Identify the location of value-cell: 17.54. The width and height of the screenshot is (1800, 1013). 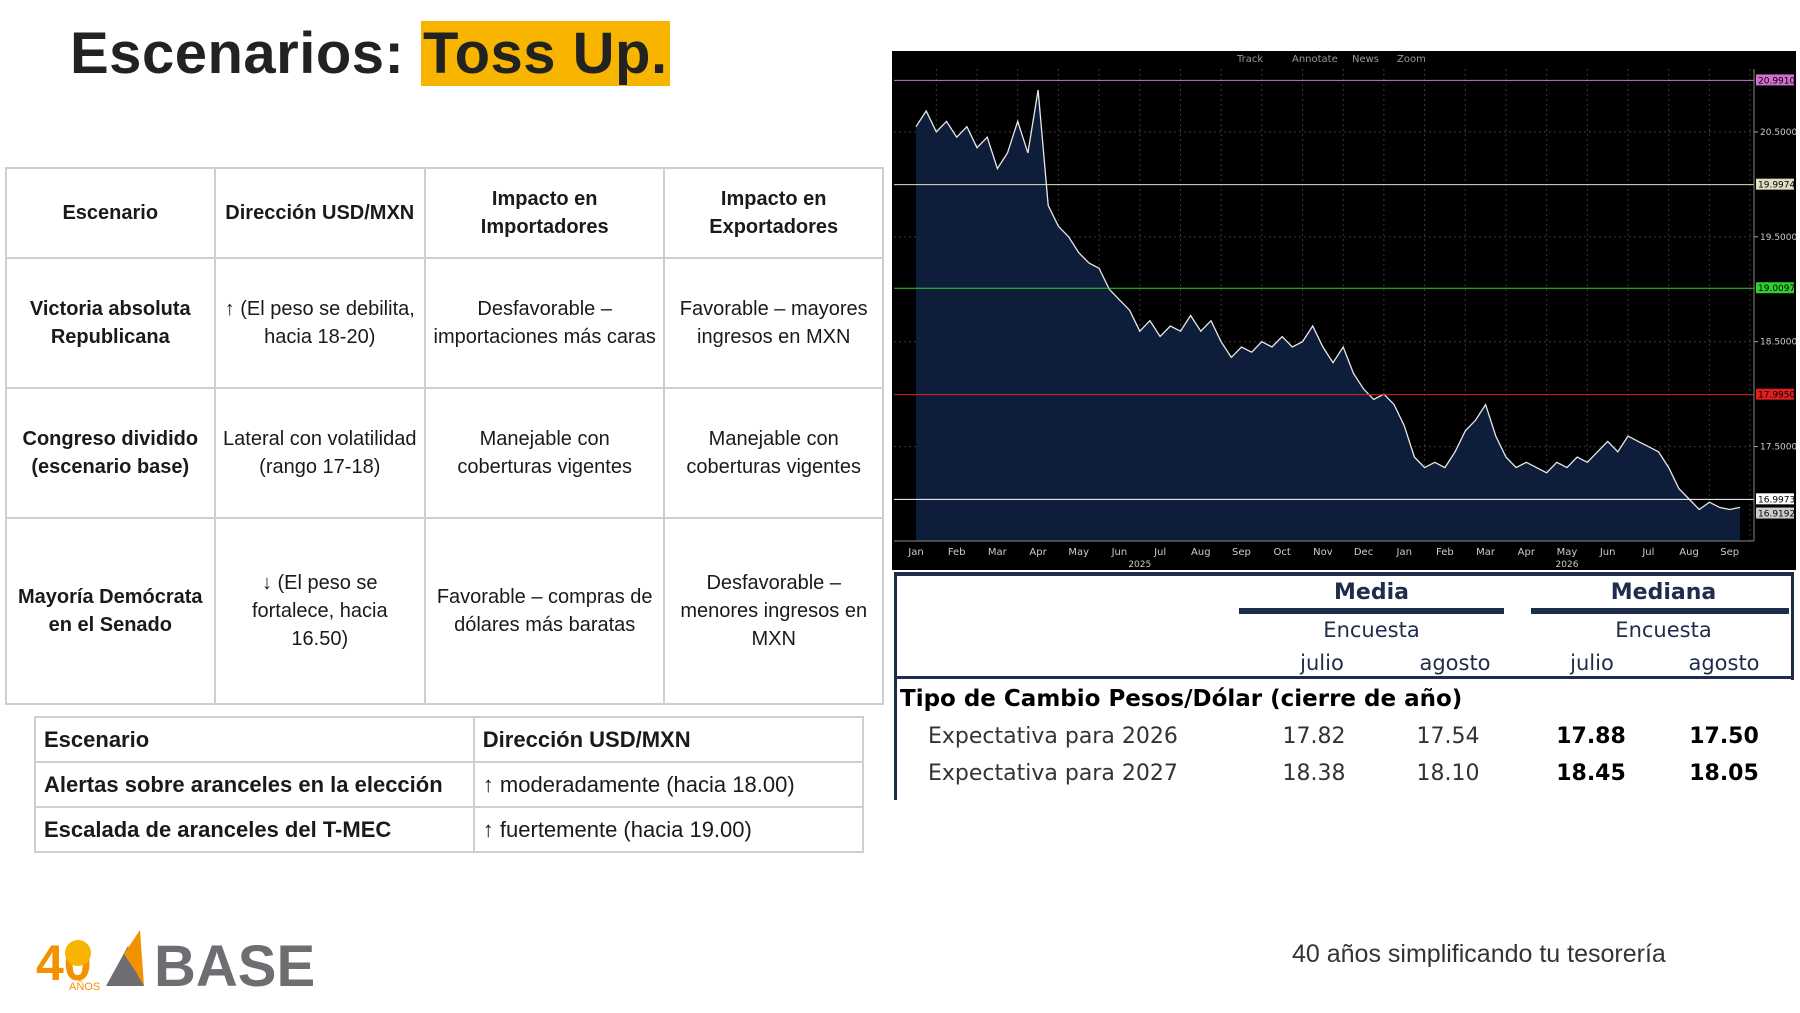
(1448, 736).